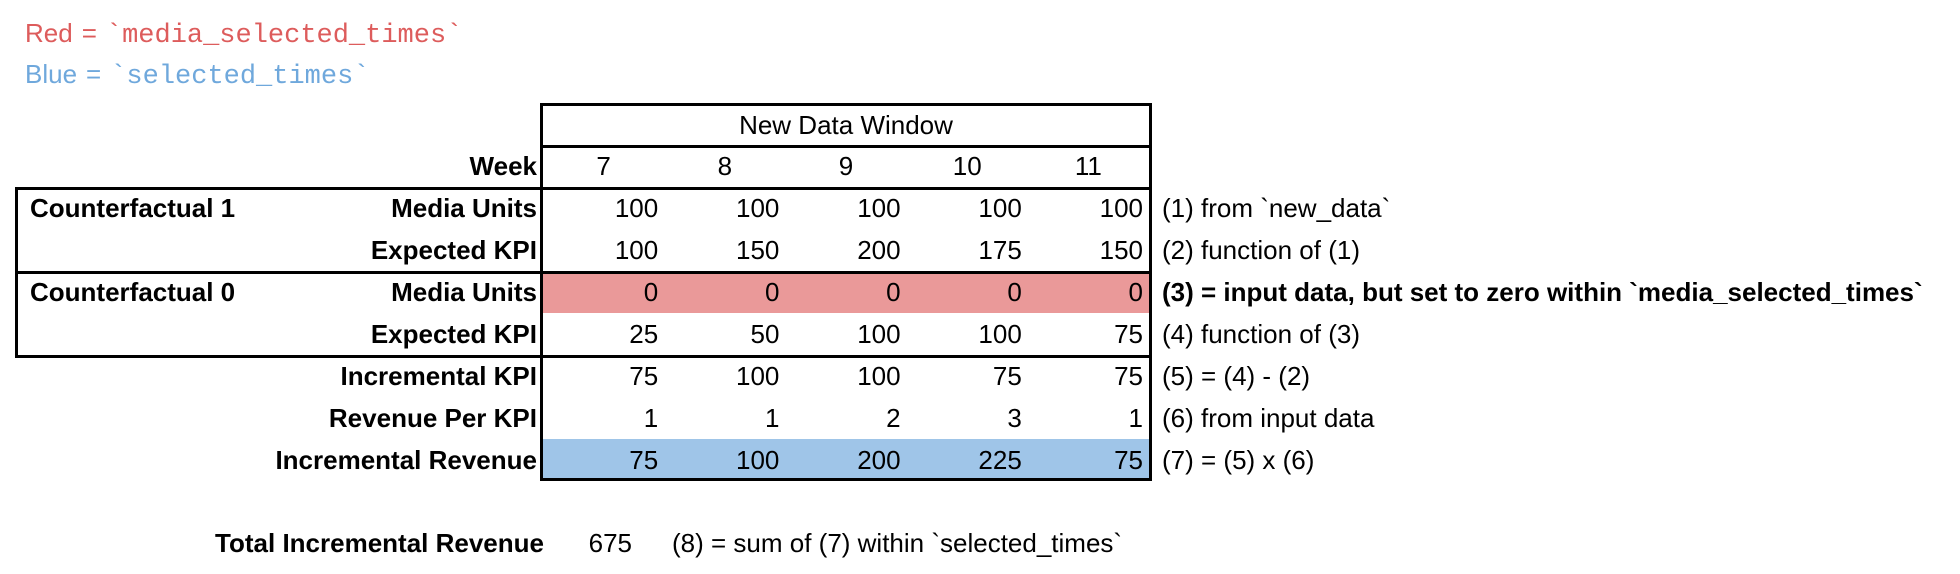  Describe the element at coordinates (583, 188) in the screenshot. I see `group-divider-line-top` at that location.